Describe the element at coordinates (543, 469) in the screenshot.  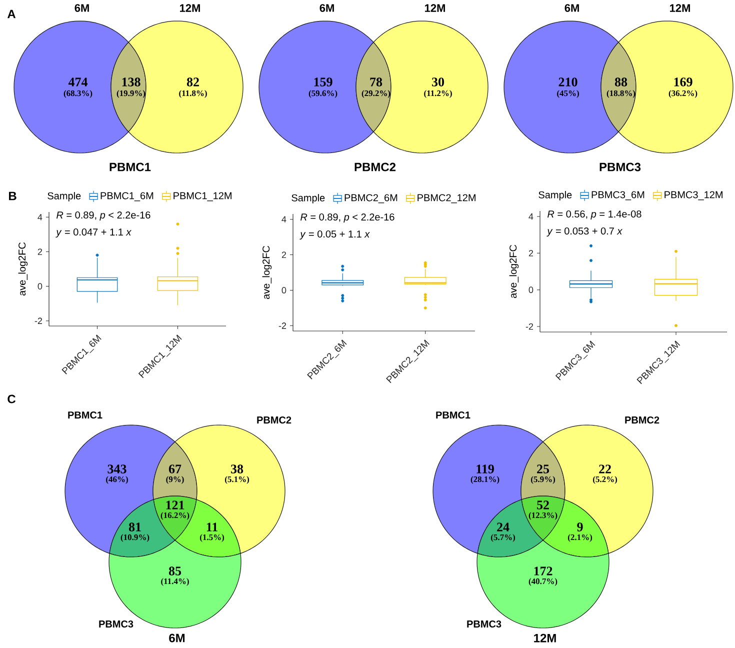
I see `data-label: 25` at that location.